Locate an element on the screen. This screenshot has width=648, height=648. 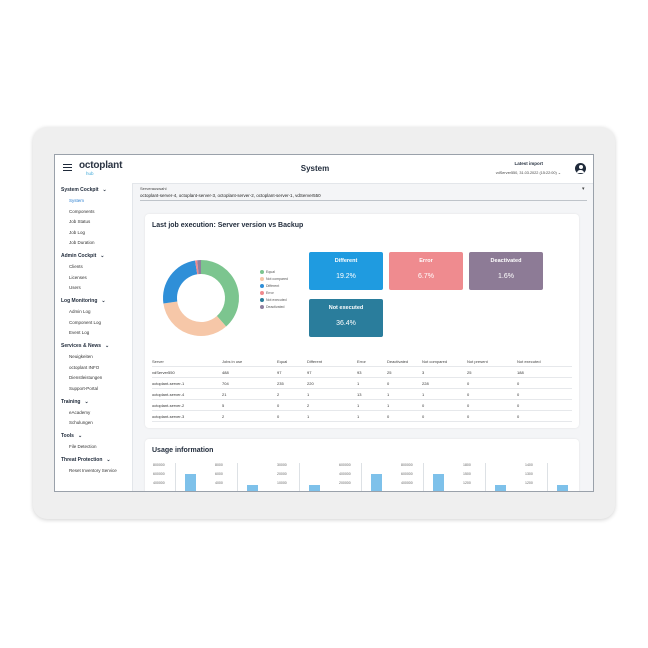
donut-slice-error is located at coordinates (197, 267).